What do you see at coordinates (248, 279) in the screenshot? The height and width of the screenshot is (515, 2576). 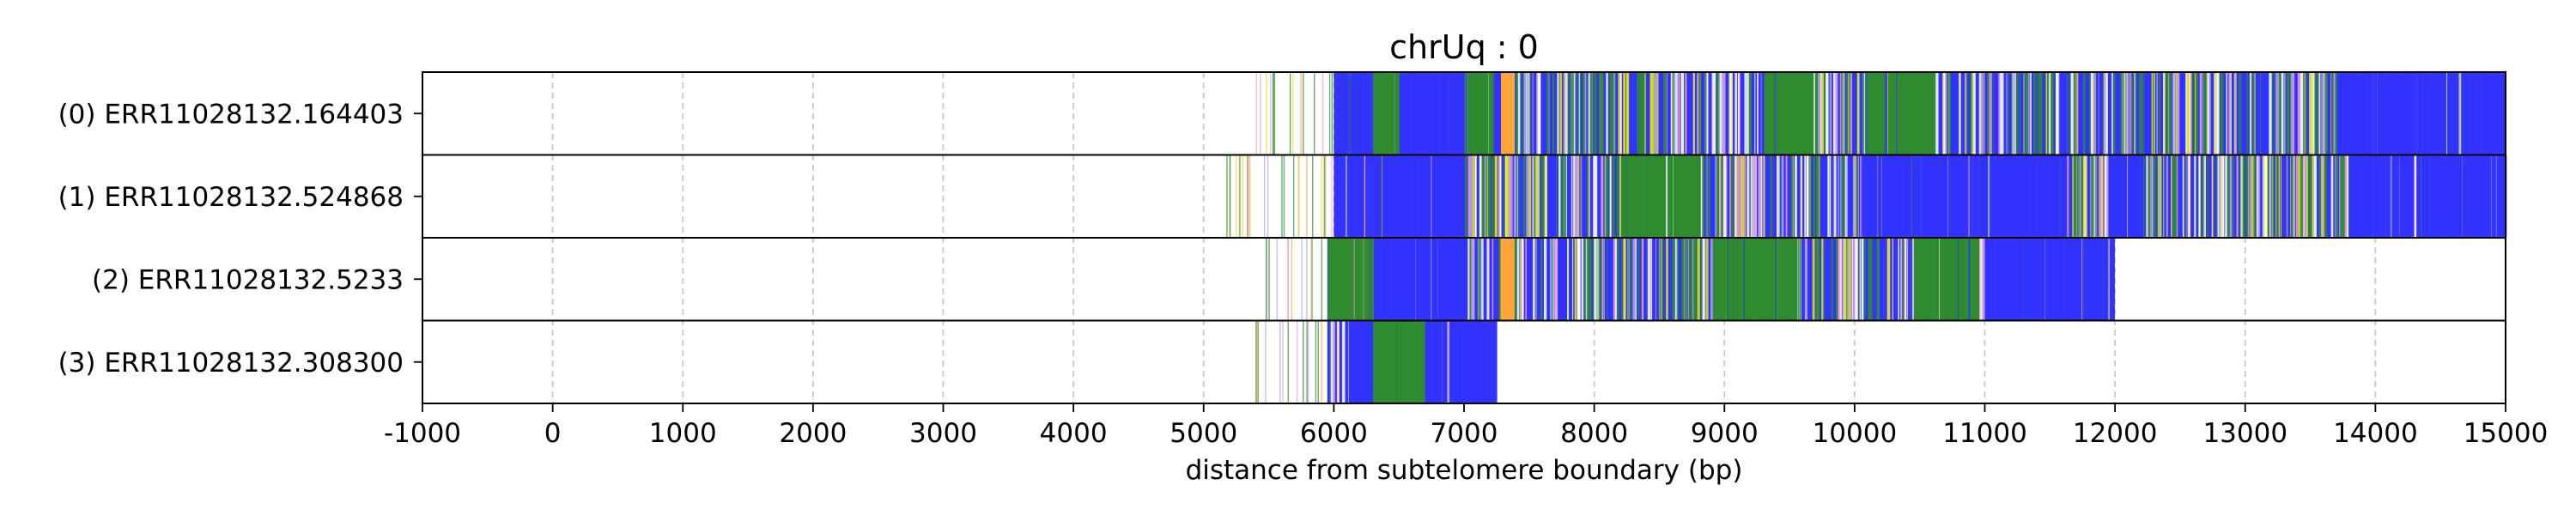 I see `row-label: (2) ERR11028132.5233` at bounding box center [248, 279].